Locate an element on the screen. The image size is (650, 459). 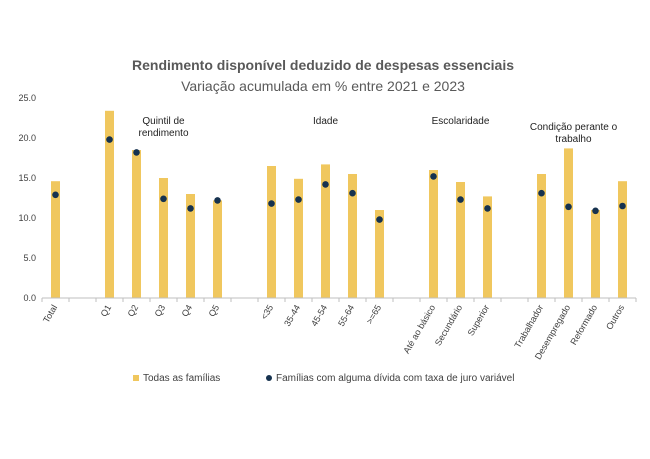
x-tick-label: Reformado is located at coordinates (583, 325).